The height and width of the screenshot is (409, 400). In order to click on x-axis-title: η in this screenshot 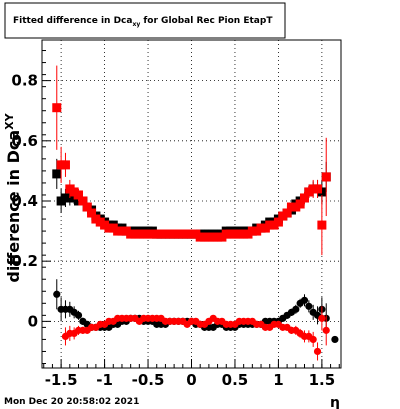, I will do `click(335, 402)`.